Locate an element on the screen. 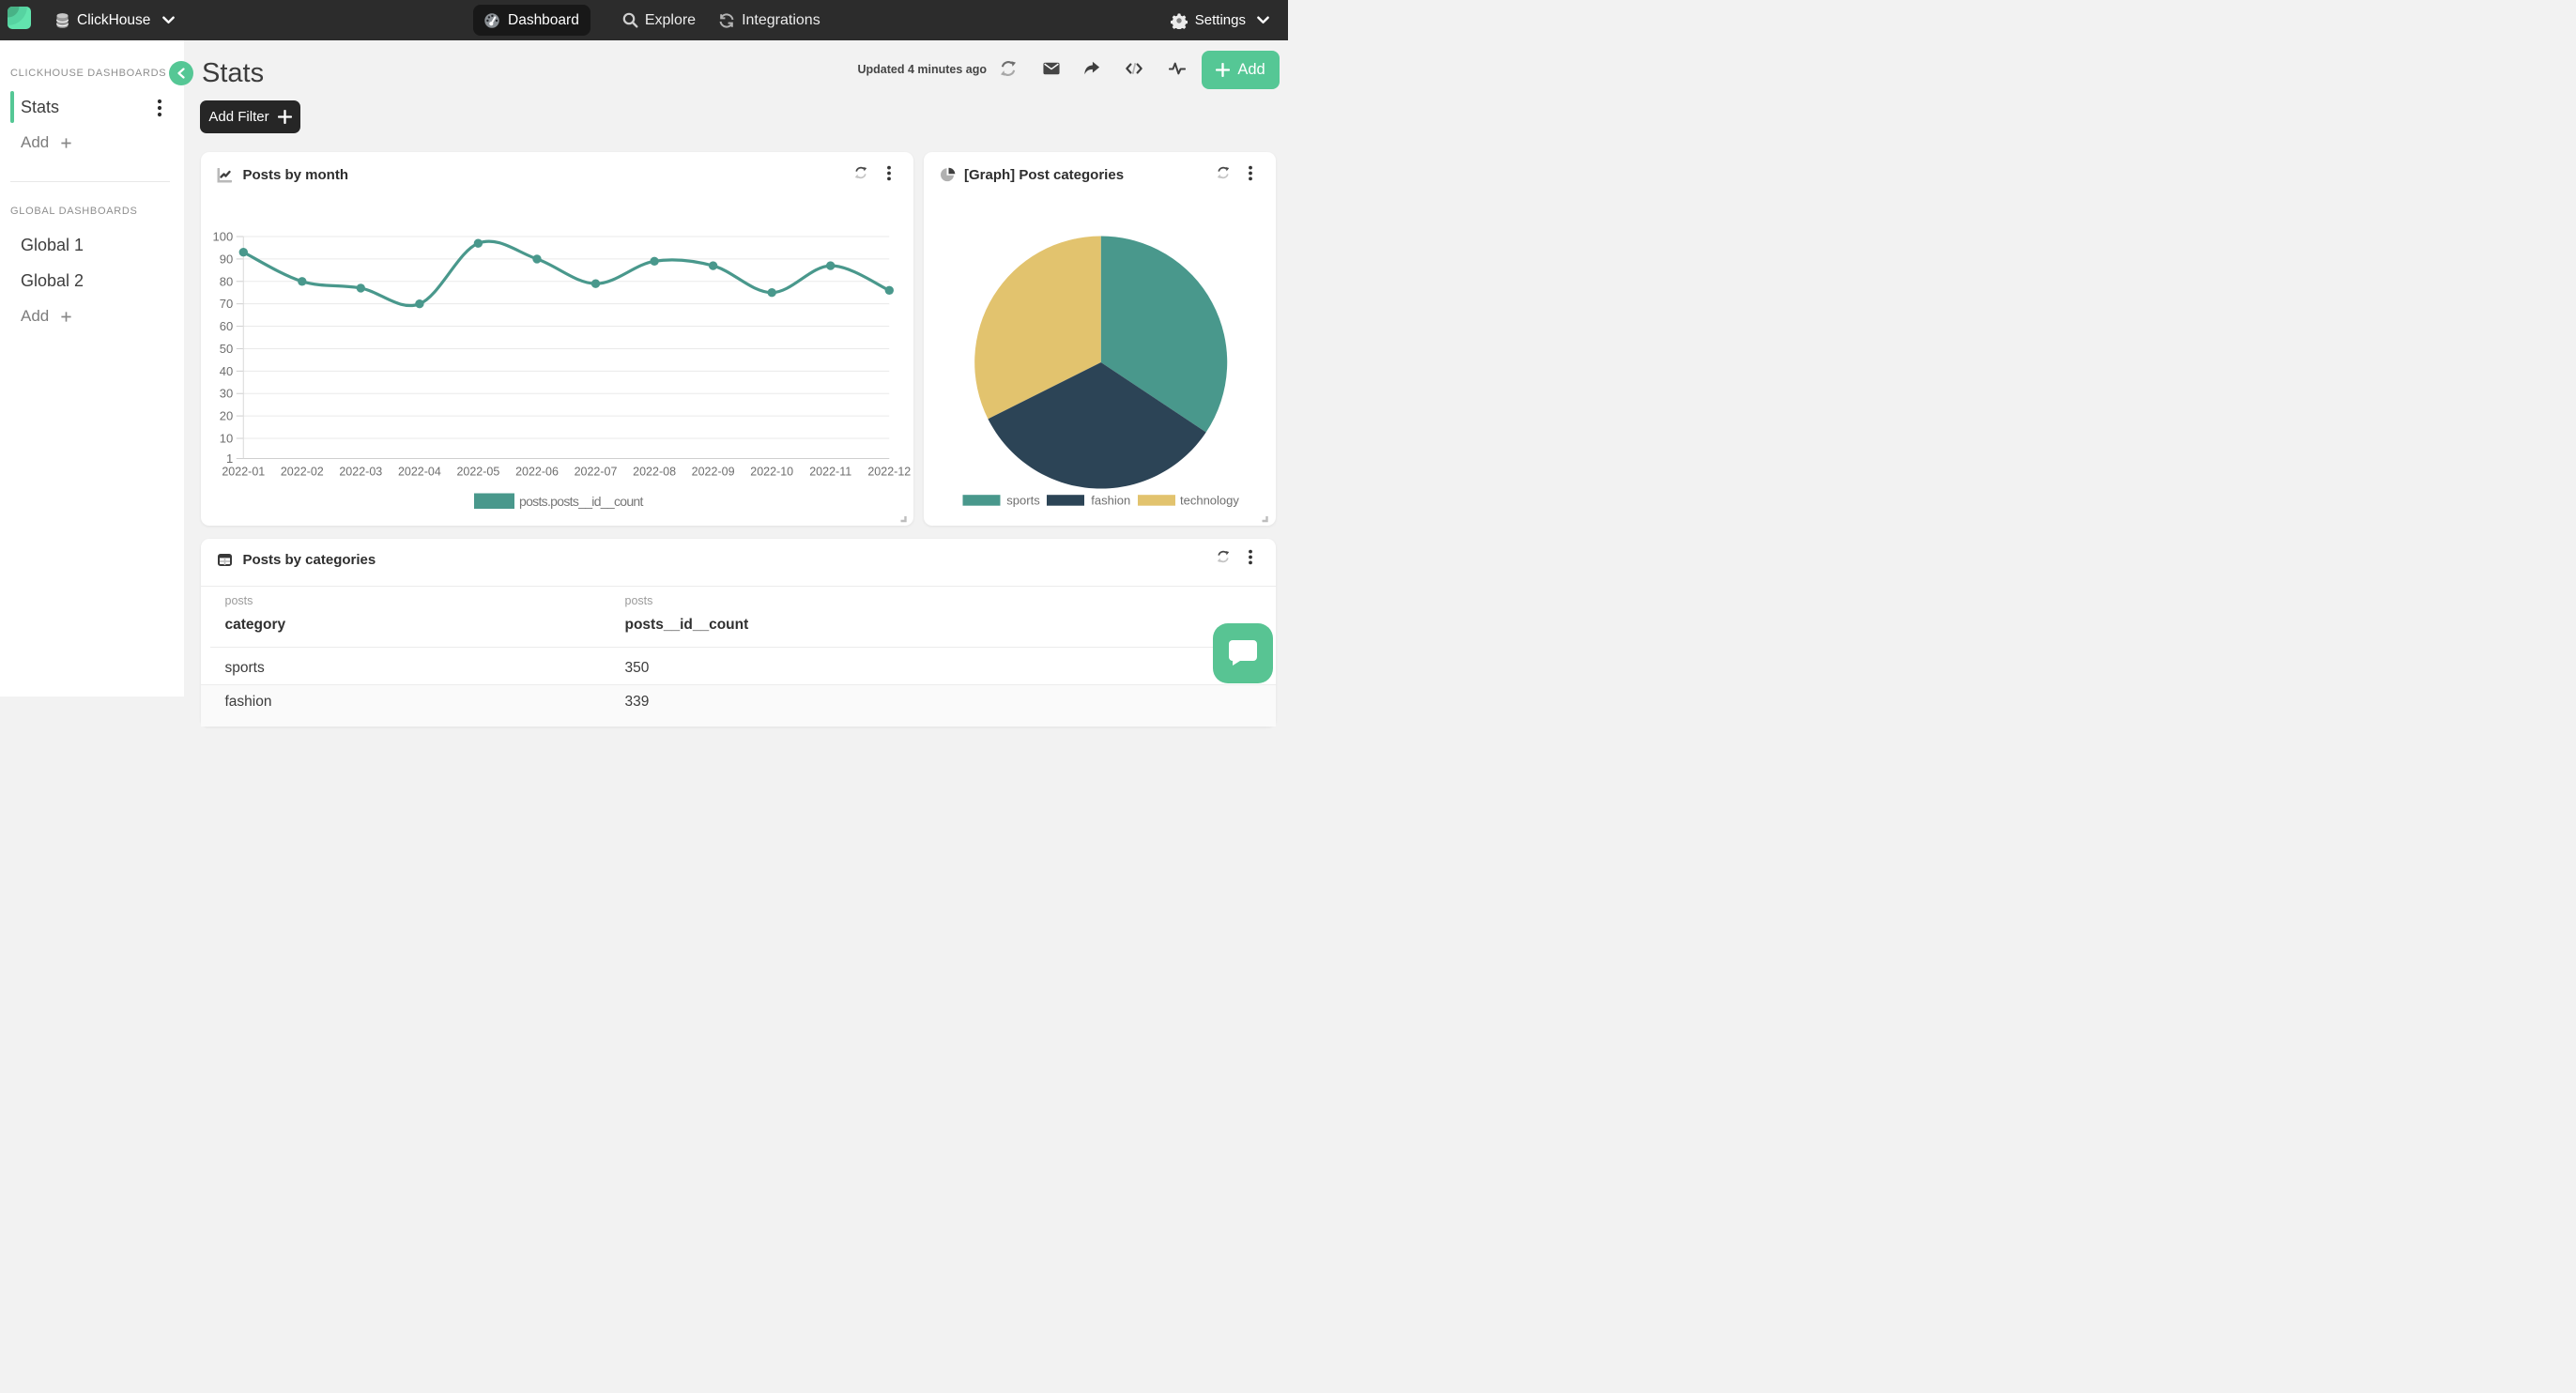 The height and width of the screenshot is (1393, 2576). svg-text: 90 is located at coordinates (225, 259).